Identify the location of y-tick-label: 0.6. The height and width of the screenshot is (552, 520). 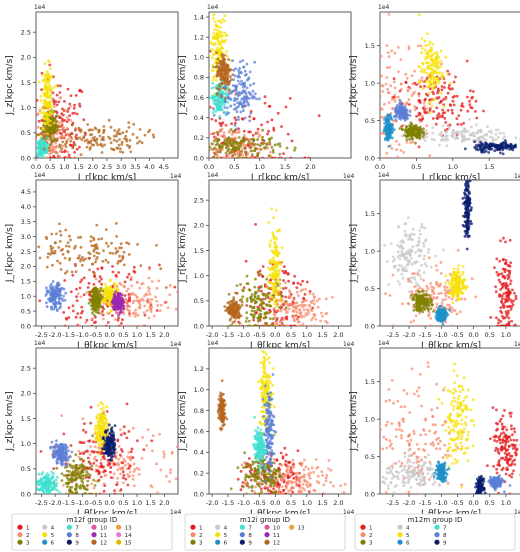
(199, 98).